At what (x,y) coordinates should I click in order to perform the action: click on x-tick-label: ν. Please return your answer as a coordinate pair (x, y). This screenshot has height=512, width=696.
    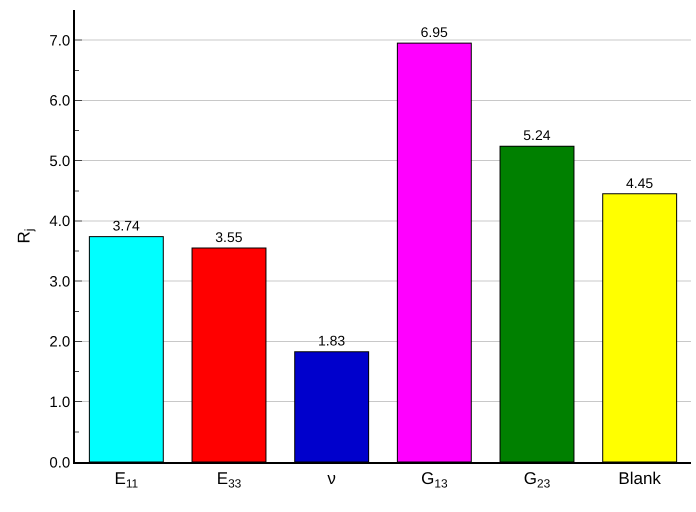
    Looking at the image, I should click on (331, 478).